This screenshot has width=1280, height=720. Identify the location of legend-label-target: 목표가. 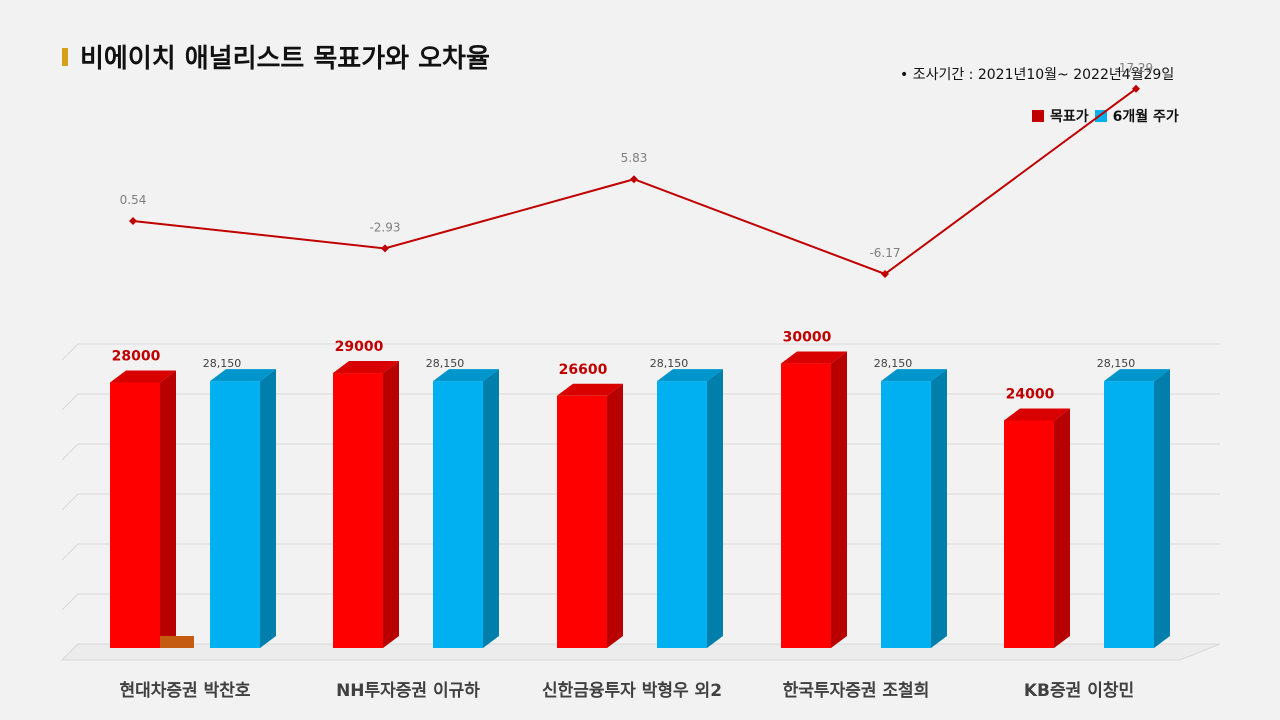
(1069, 117).